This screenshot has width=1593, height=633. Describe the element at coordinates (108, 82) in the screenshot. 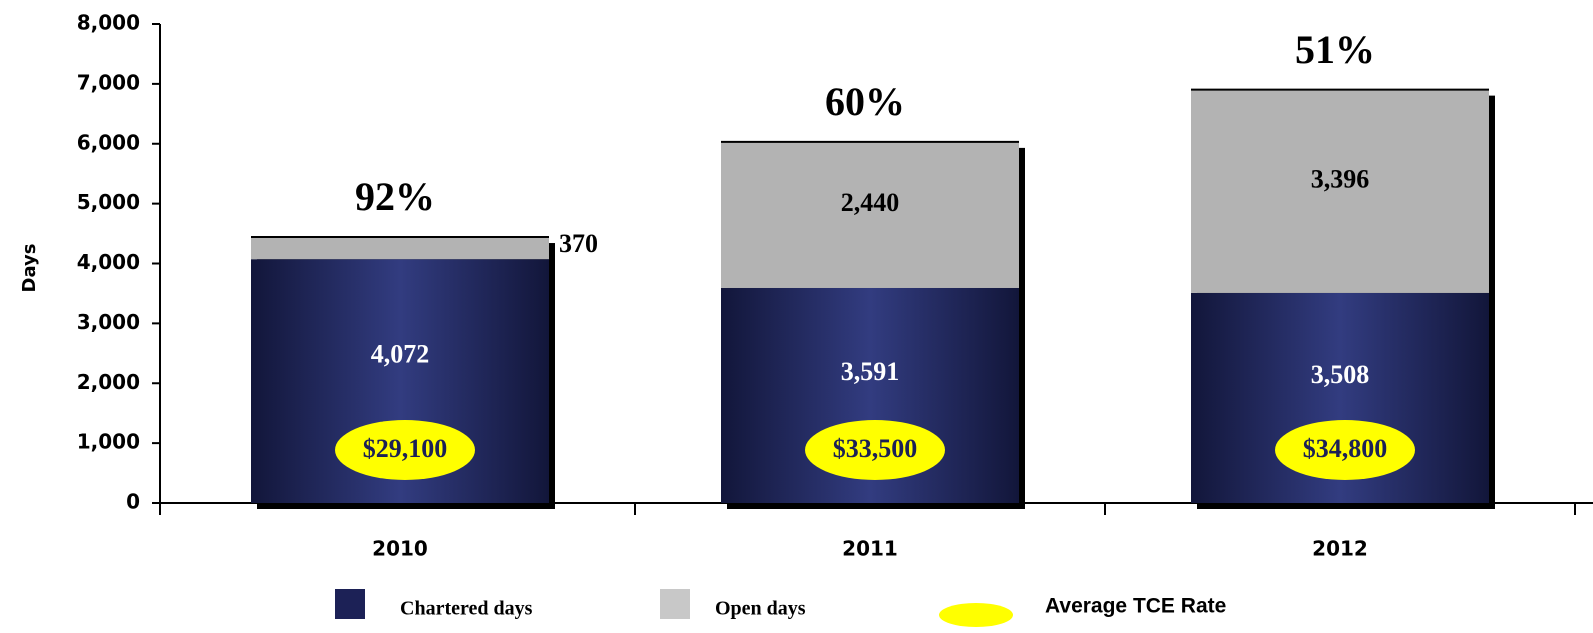

I see `y-tick-label: 7,000` at that location.